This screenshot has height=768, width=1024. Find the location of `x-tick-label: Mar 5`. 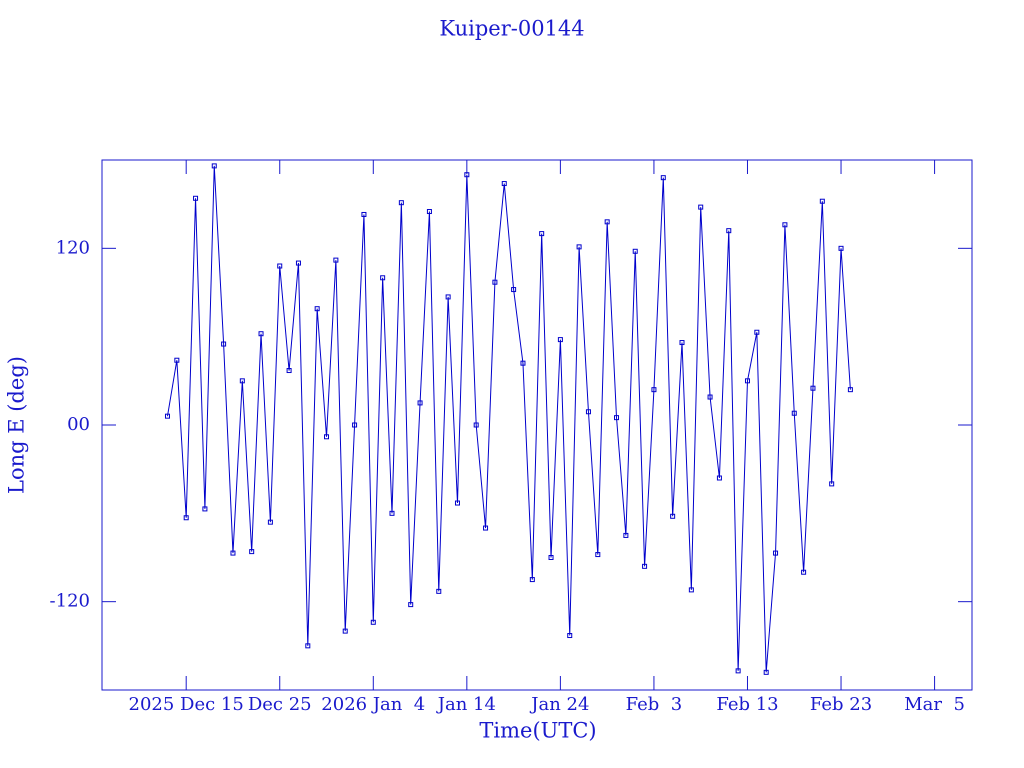

x-tick-label: Mar 5 is located at coordinates (934, 704).